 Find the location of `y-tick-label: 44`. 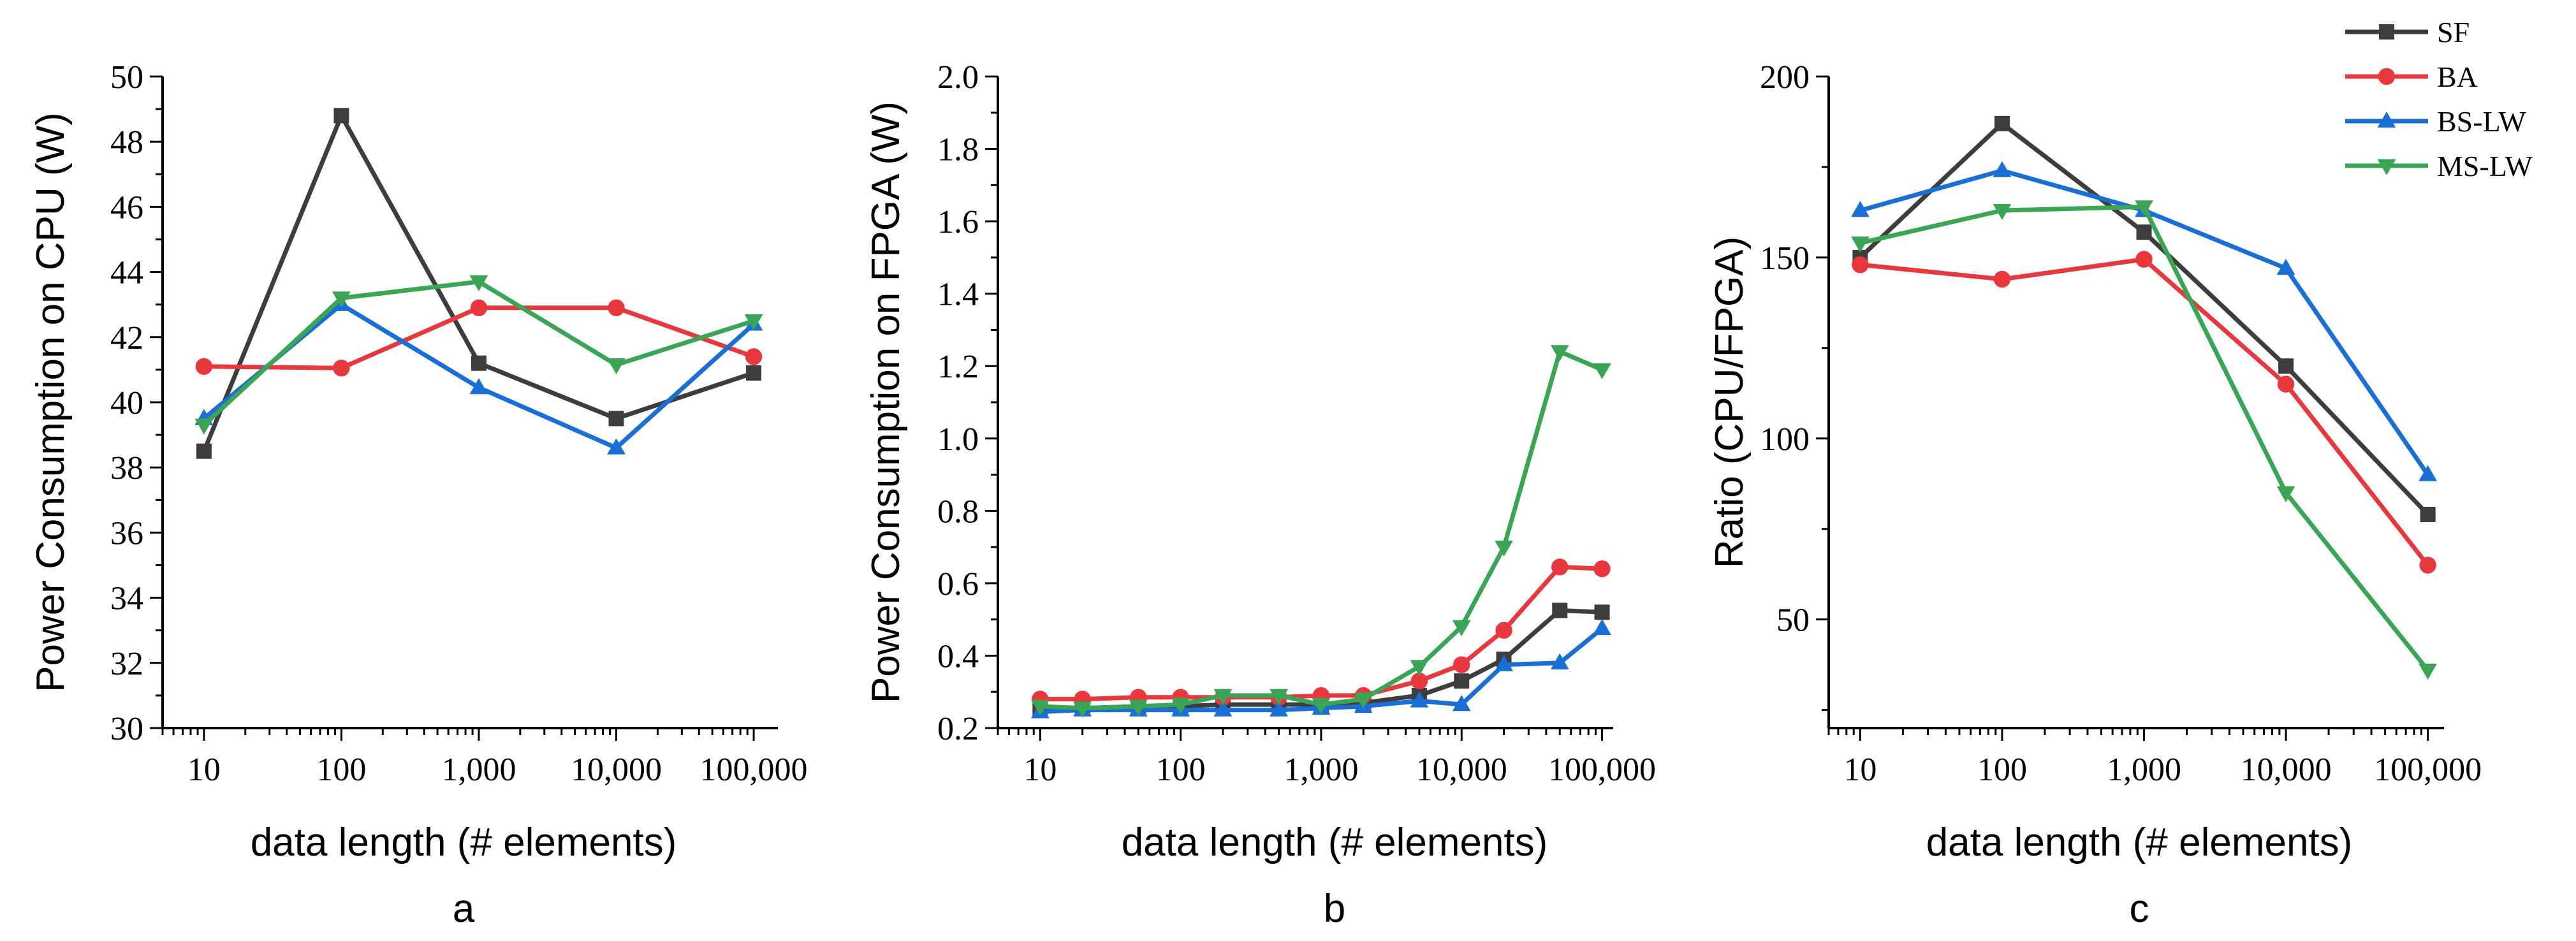

y-tick-label: 44 is located at coordinates (126, 273).